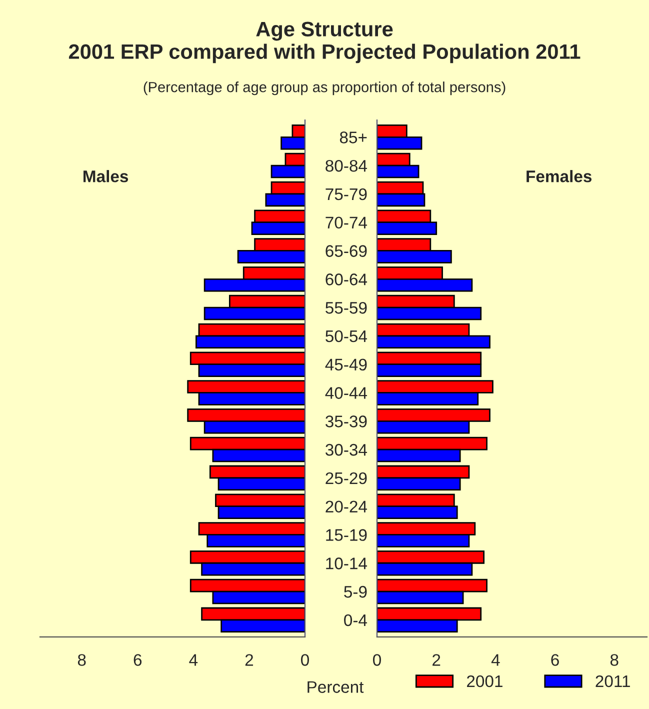 The width and height of the screenshot is (649, 709). Describe the element at coordinates (346, 308) in the screenshot. I see `y-tick-label: 55-59` at that location.